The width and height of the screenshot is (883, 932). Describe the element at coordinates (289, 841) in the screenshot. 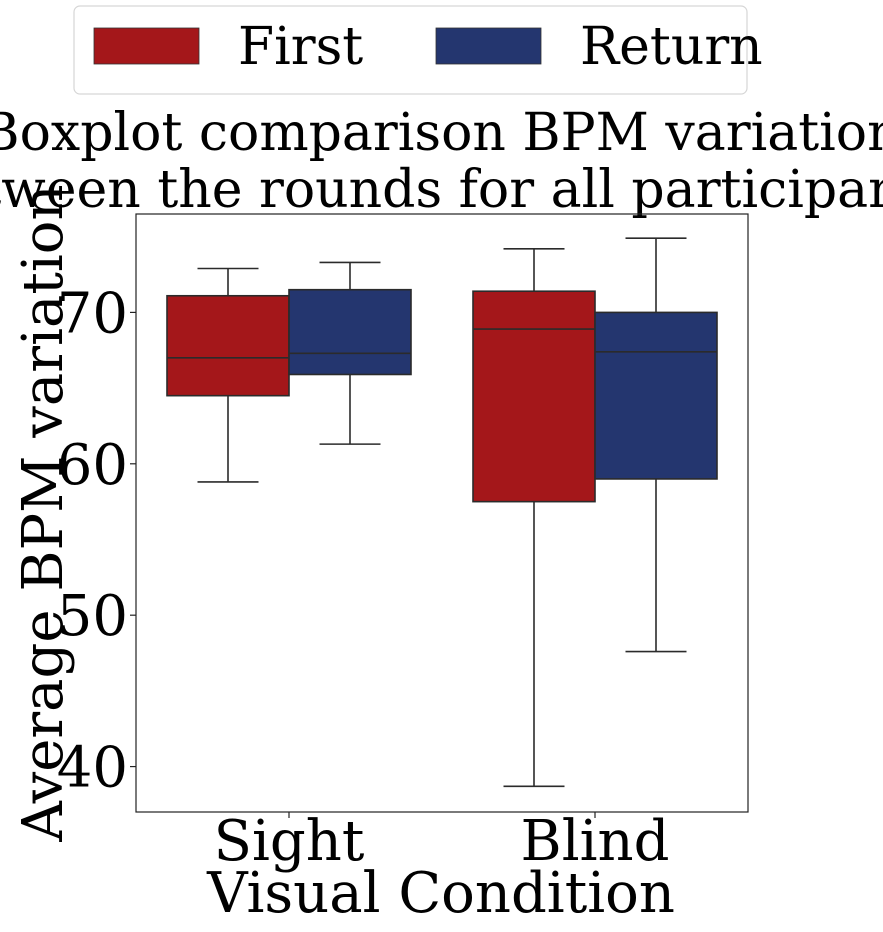

I see `x-tick-label: Sight` at that location.